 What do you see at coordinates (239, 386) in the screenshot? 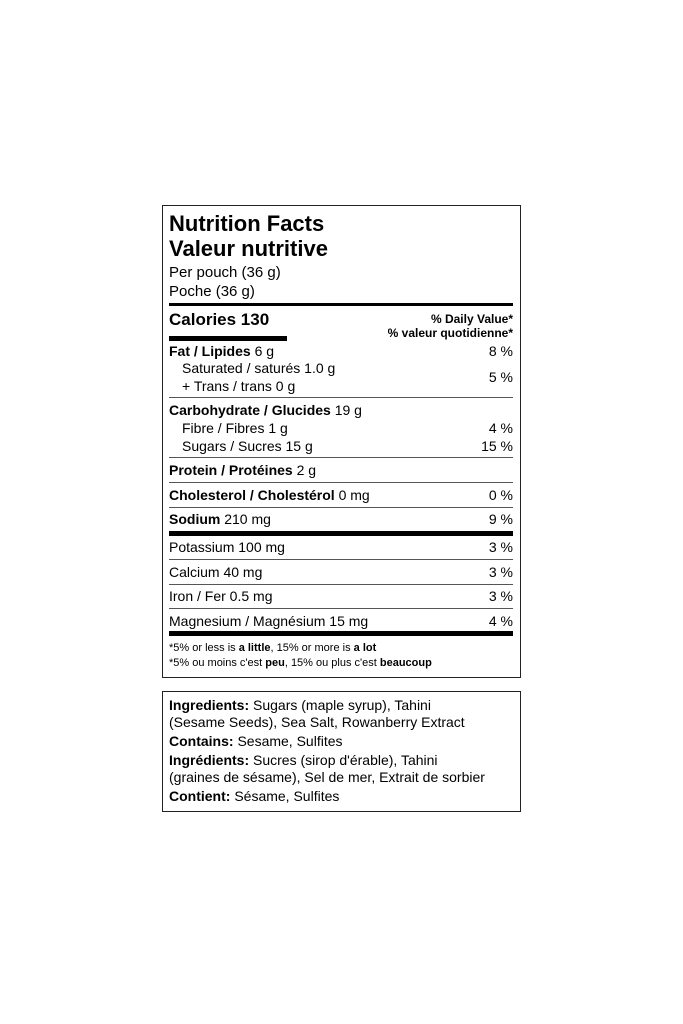
I see `trans-row: + Trans / trans 0 g` at bounding box center [239, 386].